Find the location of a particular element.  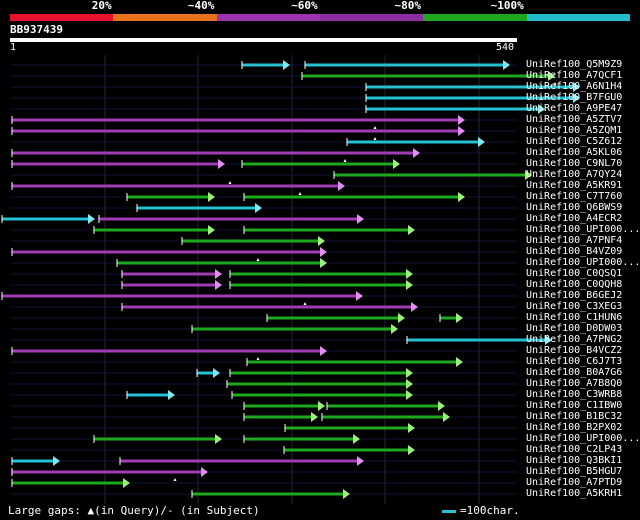

hit-label: UniRef100_A7B8Q0 is located at coordinates (574, 383).